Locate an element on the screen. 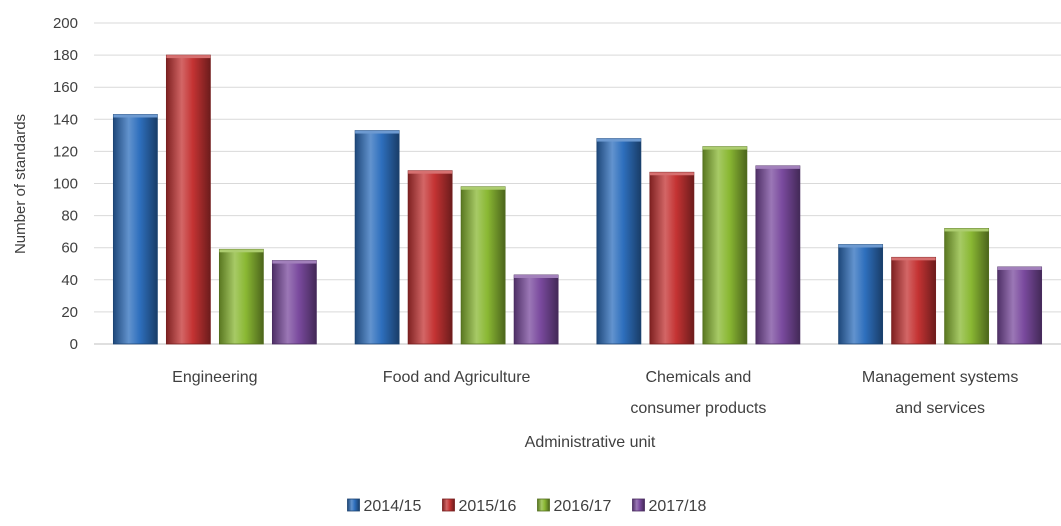  legend-label: 2015/16 is located at coordinates (488, 506).